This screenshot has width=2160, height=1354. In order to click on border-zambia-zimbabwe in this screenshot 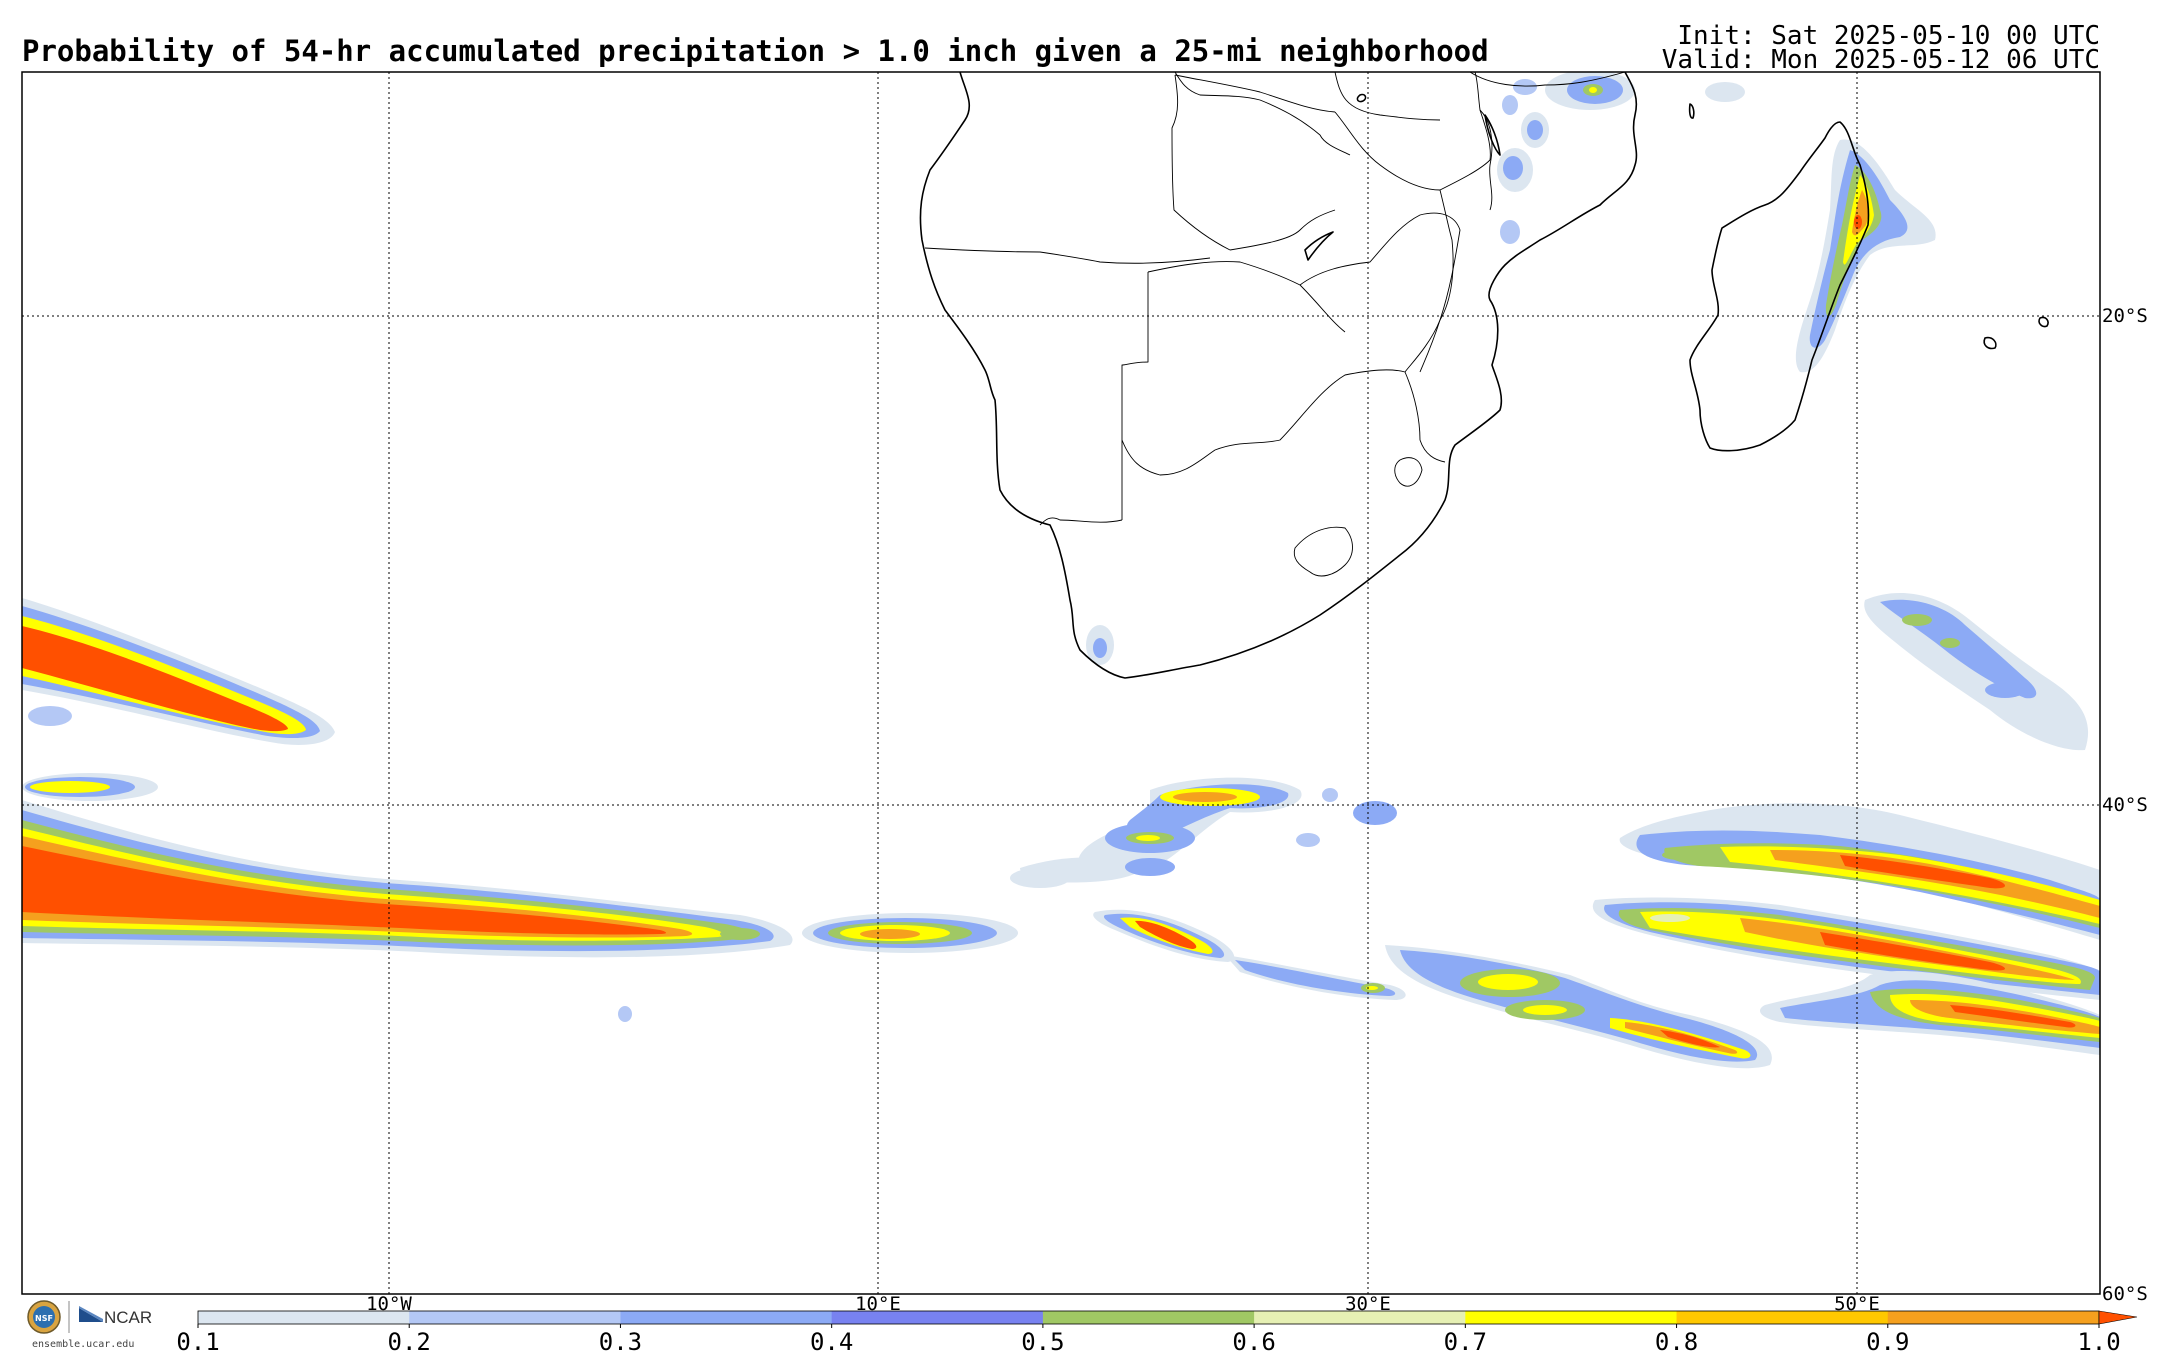, I will do `click(1282, 230)`.